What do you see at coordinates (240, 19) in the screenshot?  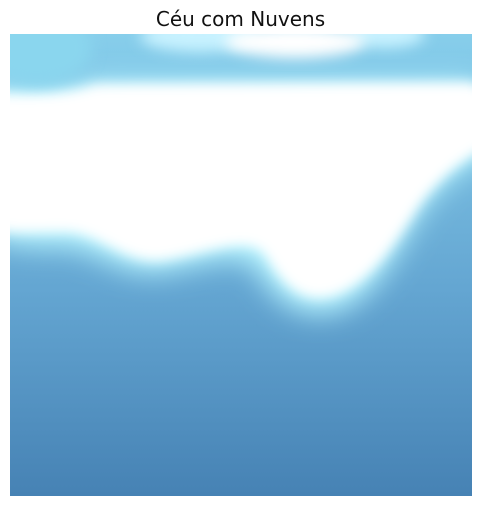 I see `figure-title: Céu com Nuvens` at bounding box center [240, 19].